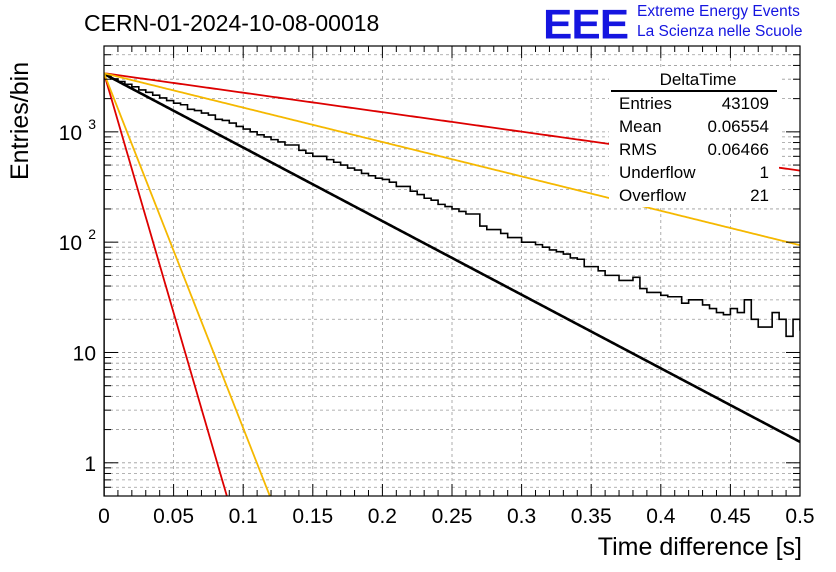  I want to click on x-tick-label: 0.5, so click(799, 516).